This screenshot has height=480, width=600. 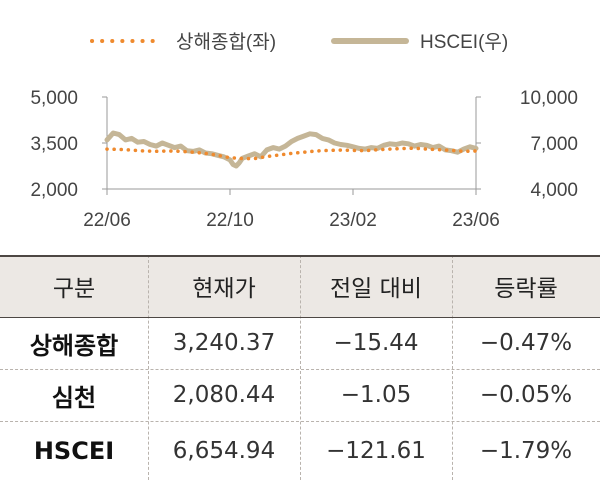 I want to click on row-rate: −0.05%, so click(x=526, y=395).